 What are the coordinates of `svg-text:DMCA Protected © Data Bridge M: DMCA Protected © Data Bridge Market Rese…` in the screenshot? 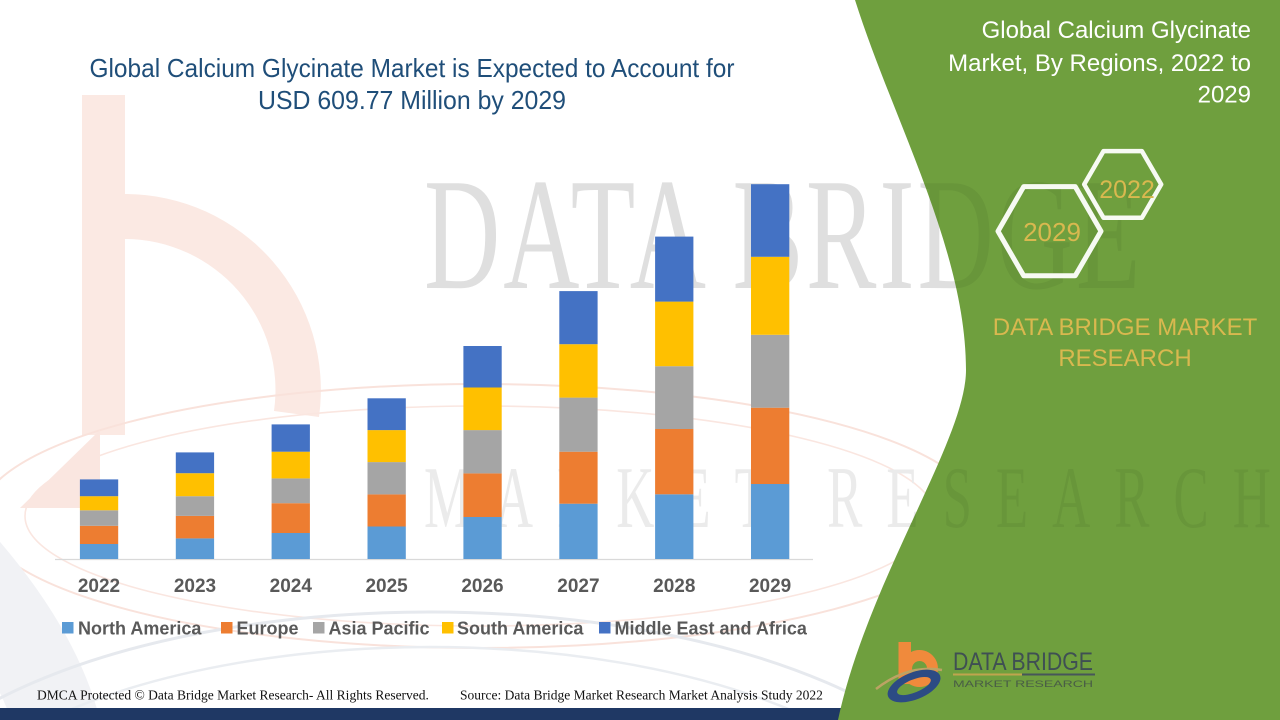 It's located at (233, 695).